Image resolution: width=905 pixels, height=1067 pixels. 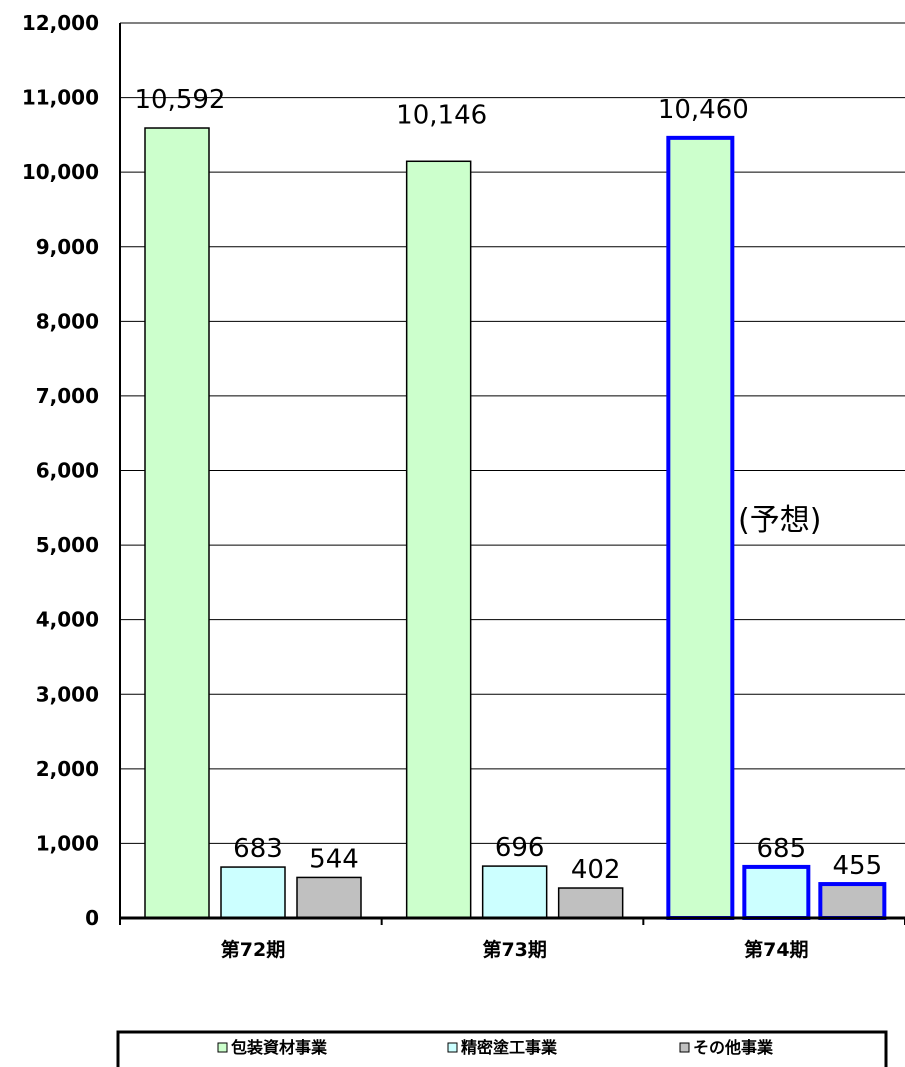 What do you see at coordinates (67, 843) in the screenshot?
I see `y-tick-label: 1,000` at bounding box center [67, 843].